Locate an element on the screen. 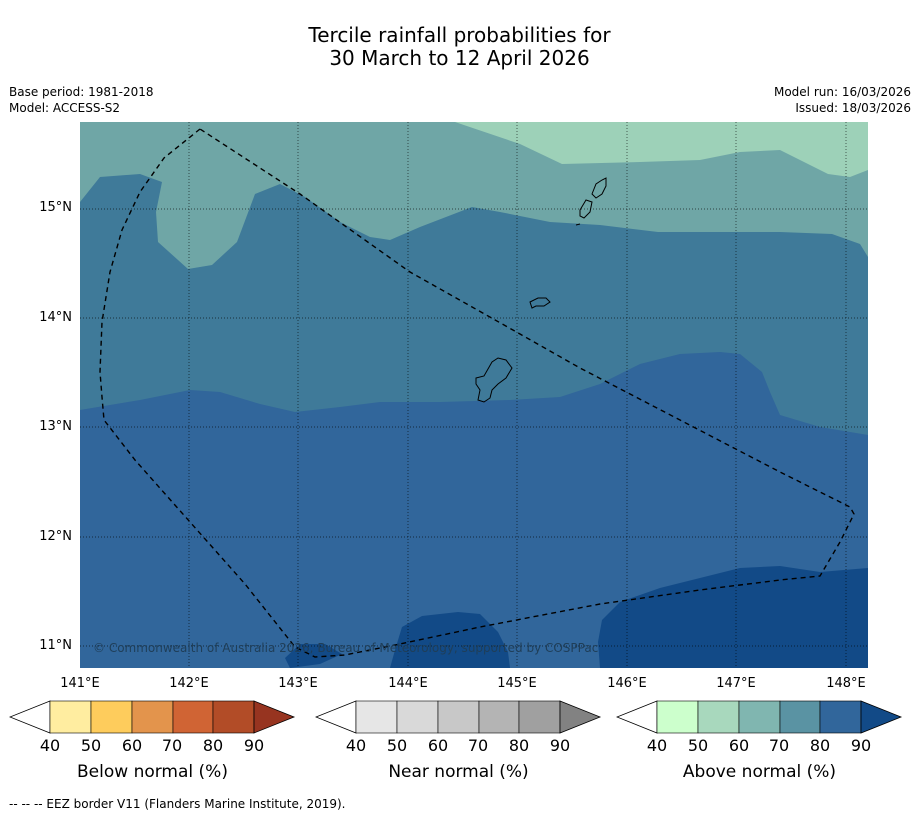 The width and height of the screenshot is (919, 816). island-tinian is located at coordinates (586, 209).